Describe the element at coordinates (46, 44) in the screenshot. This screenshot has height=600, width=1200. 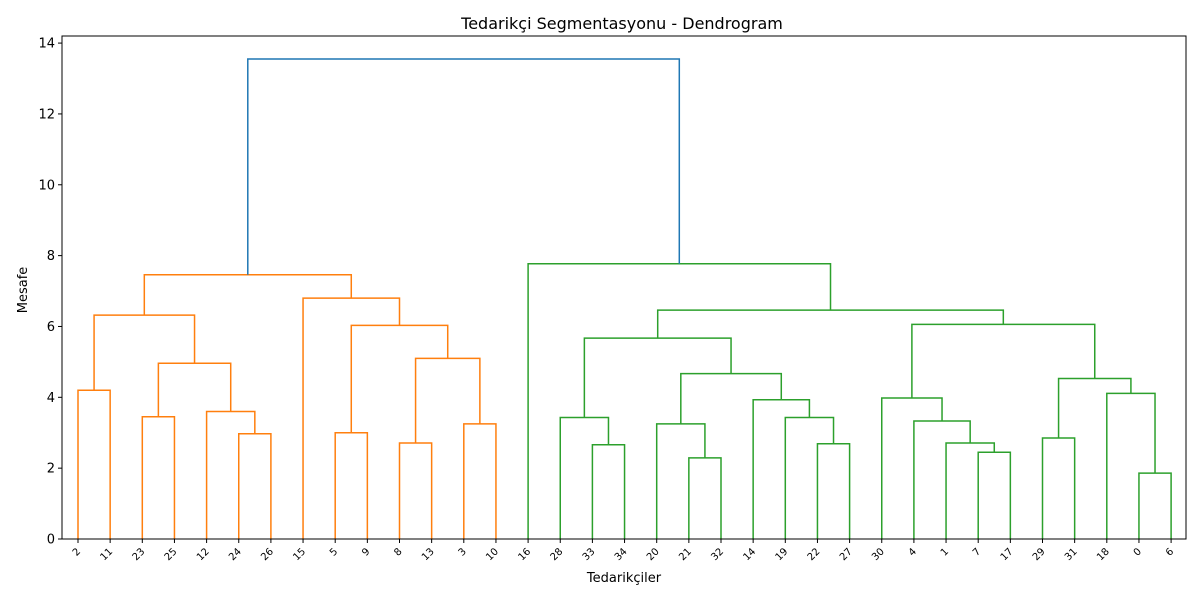
I see `y-tick-label: 14` at that location.